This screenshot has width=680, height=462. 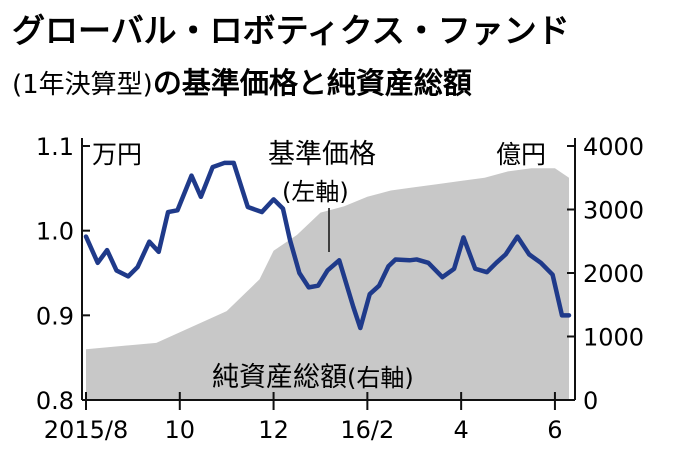 I want to click on x-axis-ticks: 2015/8 10 12 16/2 4 6, so click(x=303, y=418).